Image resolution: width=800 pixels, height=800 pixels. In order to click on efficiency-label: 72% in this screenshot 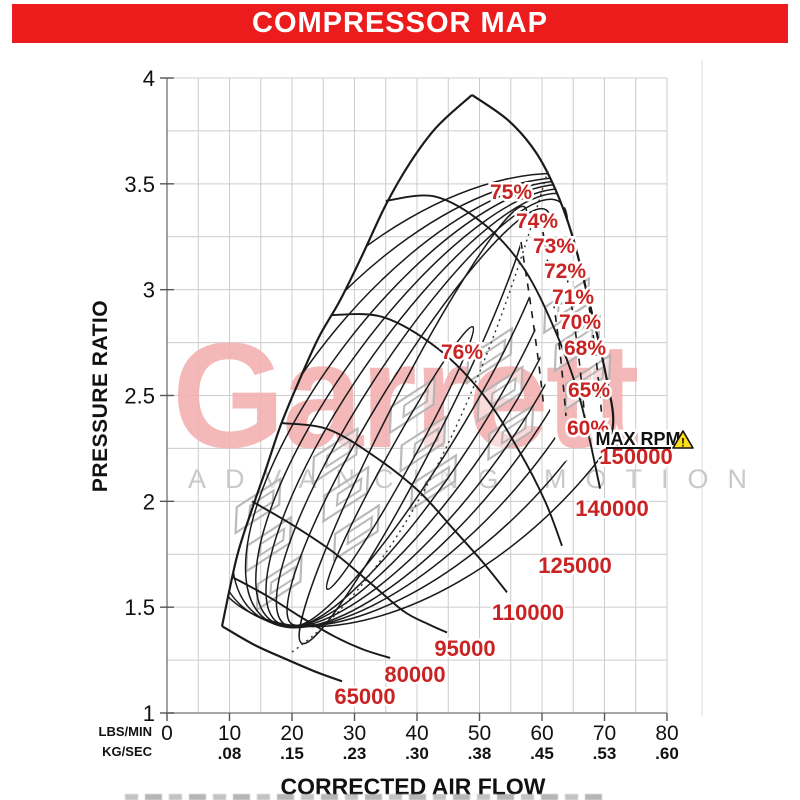, I will do `click(565, 271)`.